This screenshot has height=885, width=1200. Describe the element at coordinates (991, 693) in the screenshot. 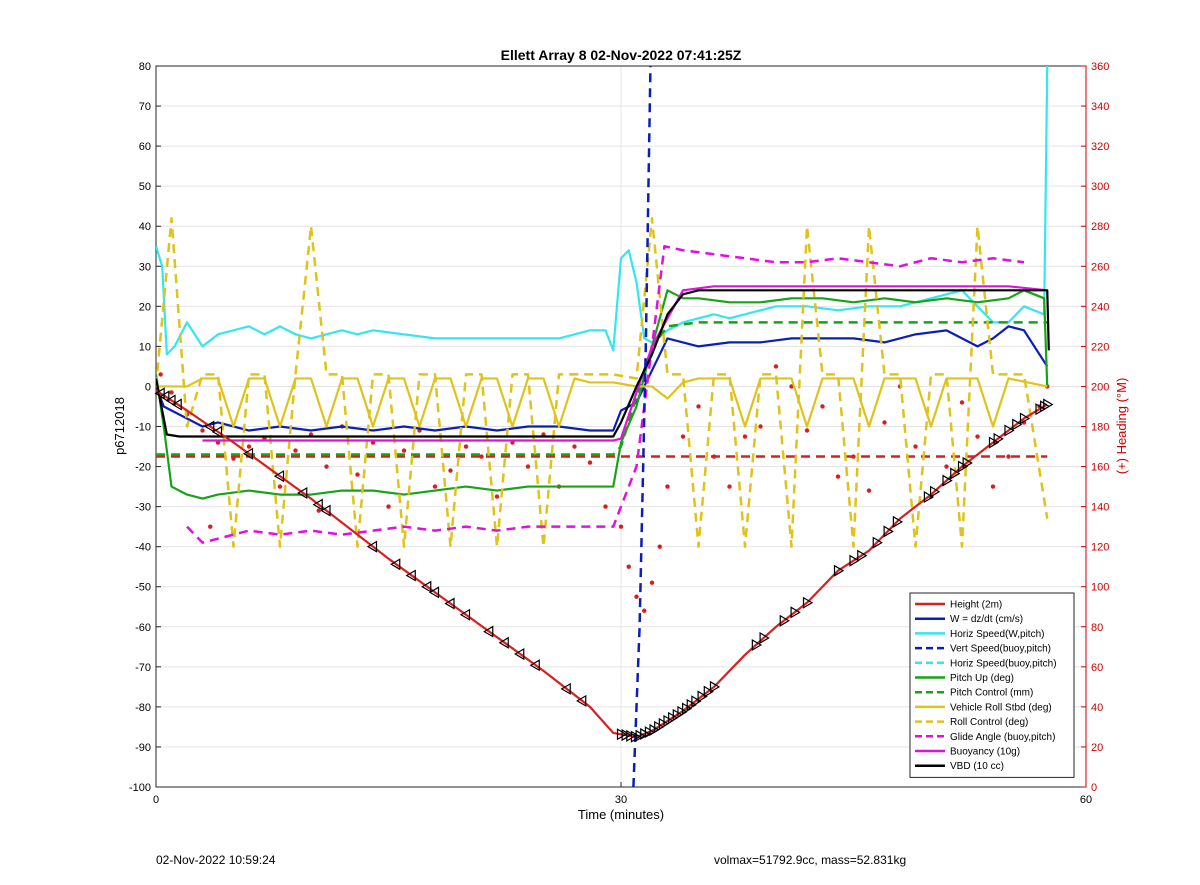

I see `legend-entry: Pitch Control (mm)` at that location.